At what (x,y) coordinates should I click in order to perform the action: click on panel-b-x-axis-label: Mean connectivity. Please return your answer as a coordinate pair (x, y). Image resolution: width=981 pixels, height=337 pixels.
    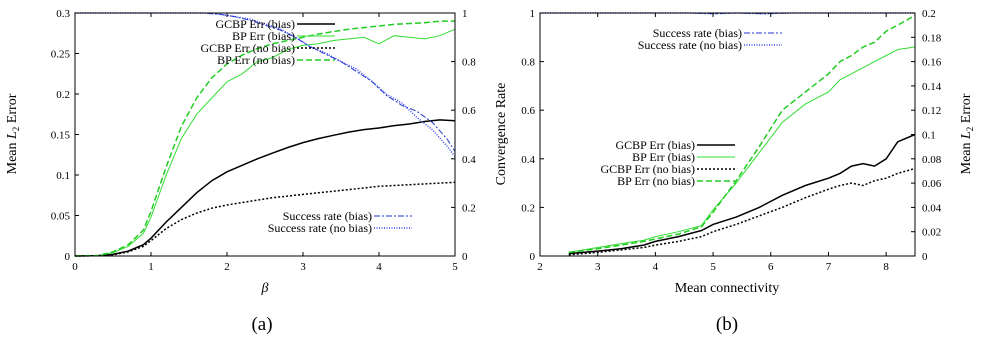
    Looking at the image, I should click on (727, 288).